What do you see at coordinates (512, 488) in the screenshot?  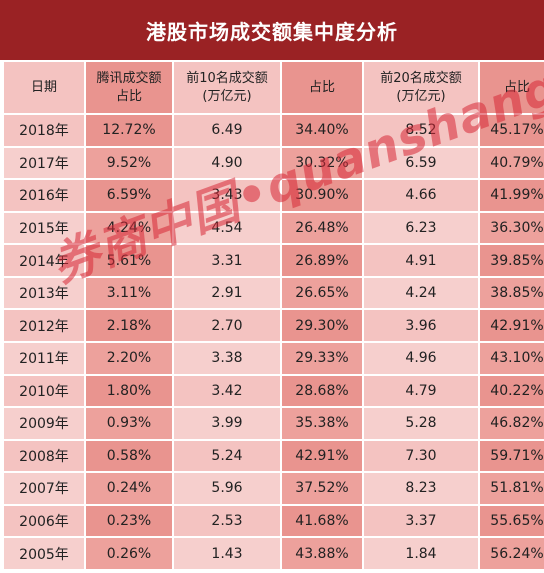 I see `table-cell: 51.81%` at bounding box center [512, 488].